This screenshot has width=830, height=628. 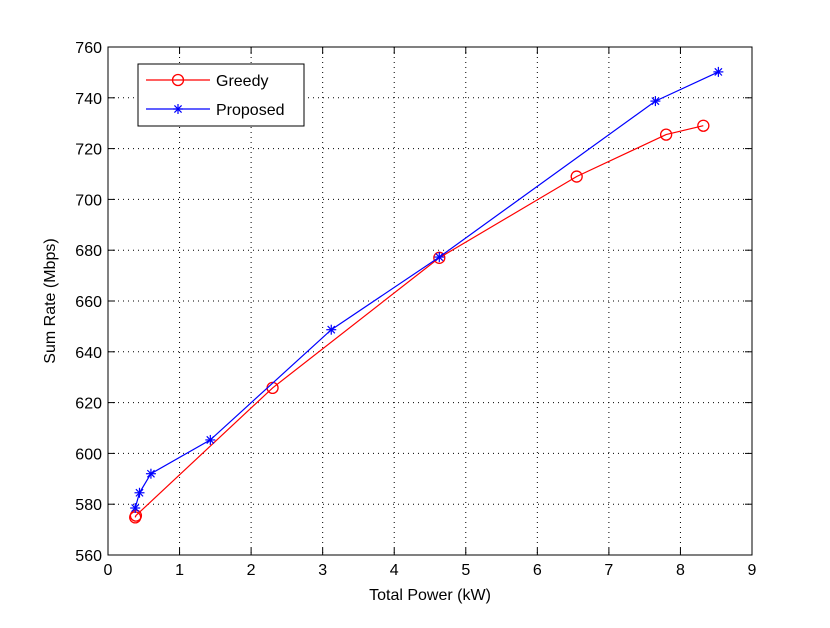 I want to click on y-tick-label: 740, so click(x=88, y=99).